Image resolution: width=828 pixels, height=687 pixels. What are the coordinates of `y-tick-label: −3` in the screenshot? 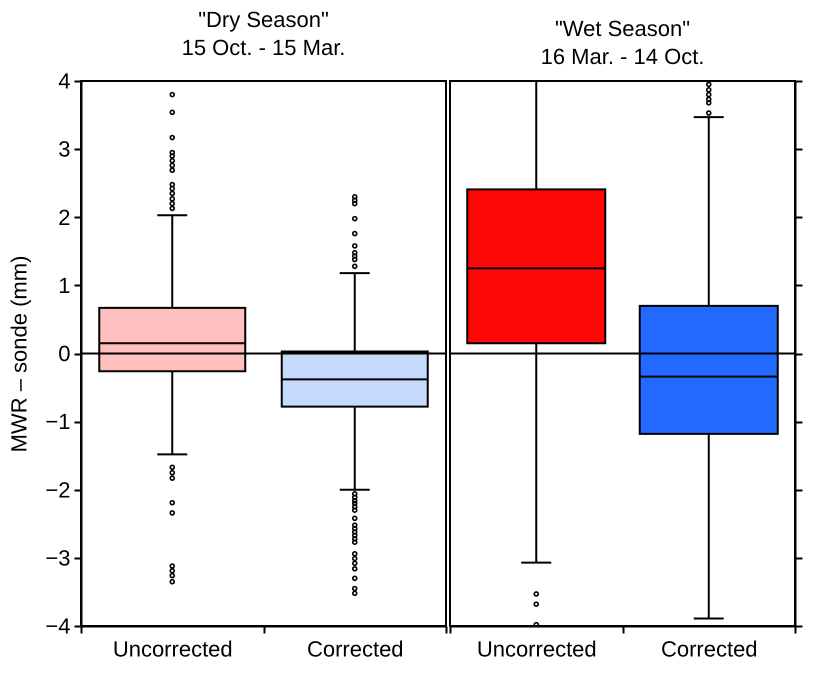 It's located at (57, 557).